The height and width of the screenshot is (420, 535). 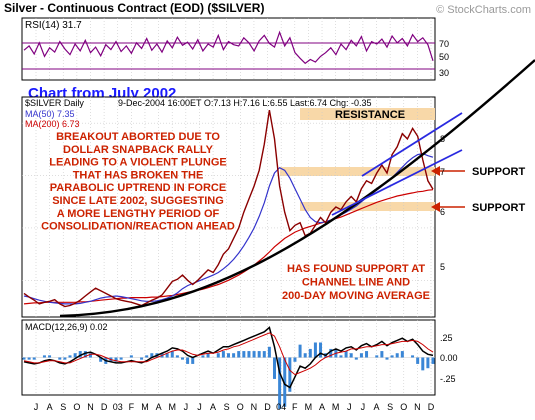 I want to click on ma200-label: MA(200) 6.73, so click(x=52, y=124).